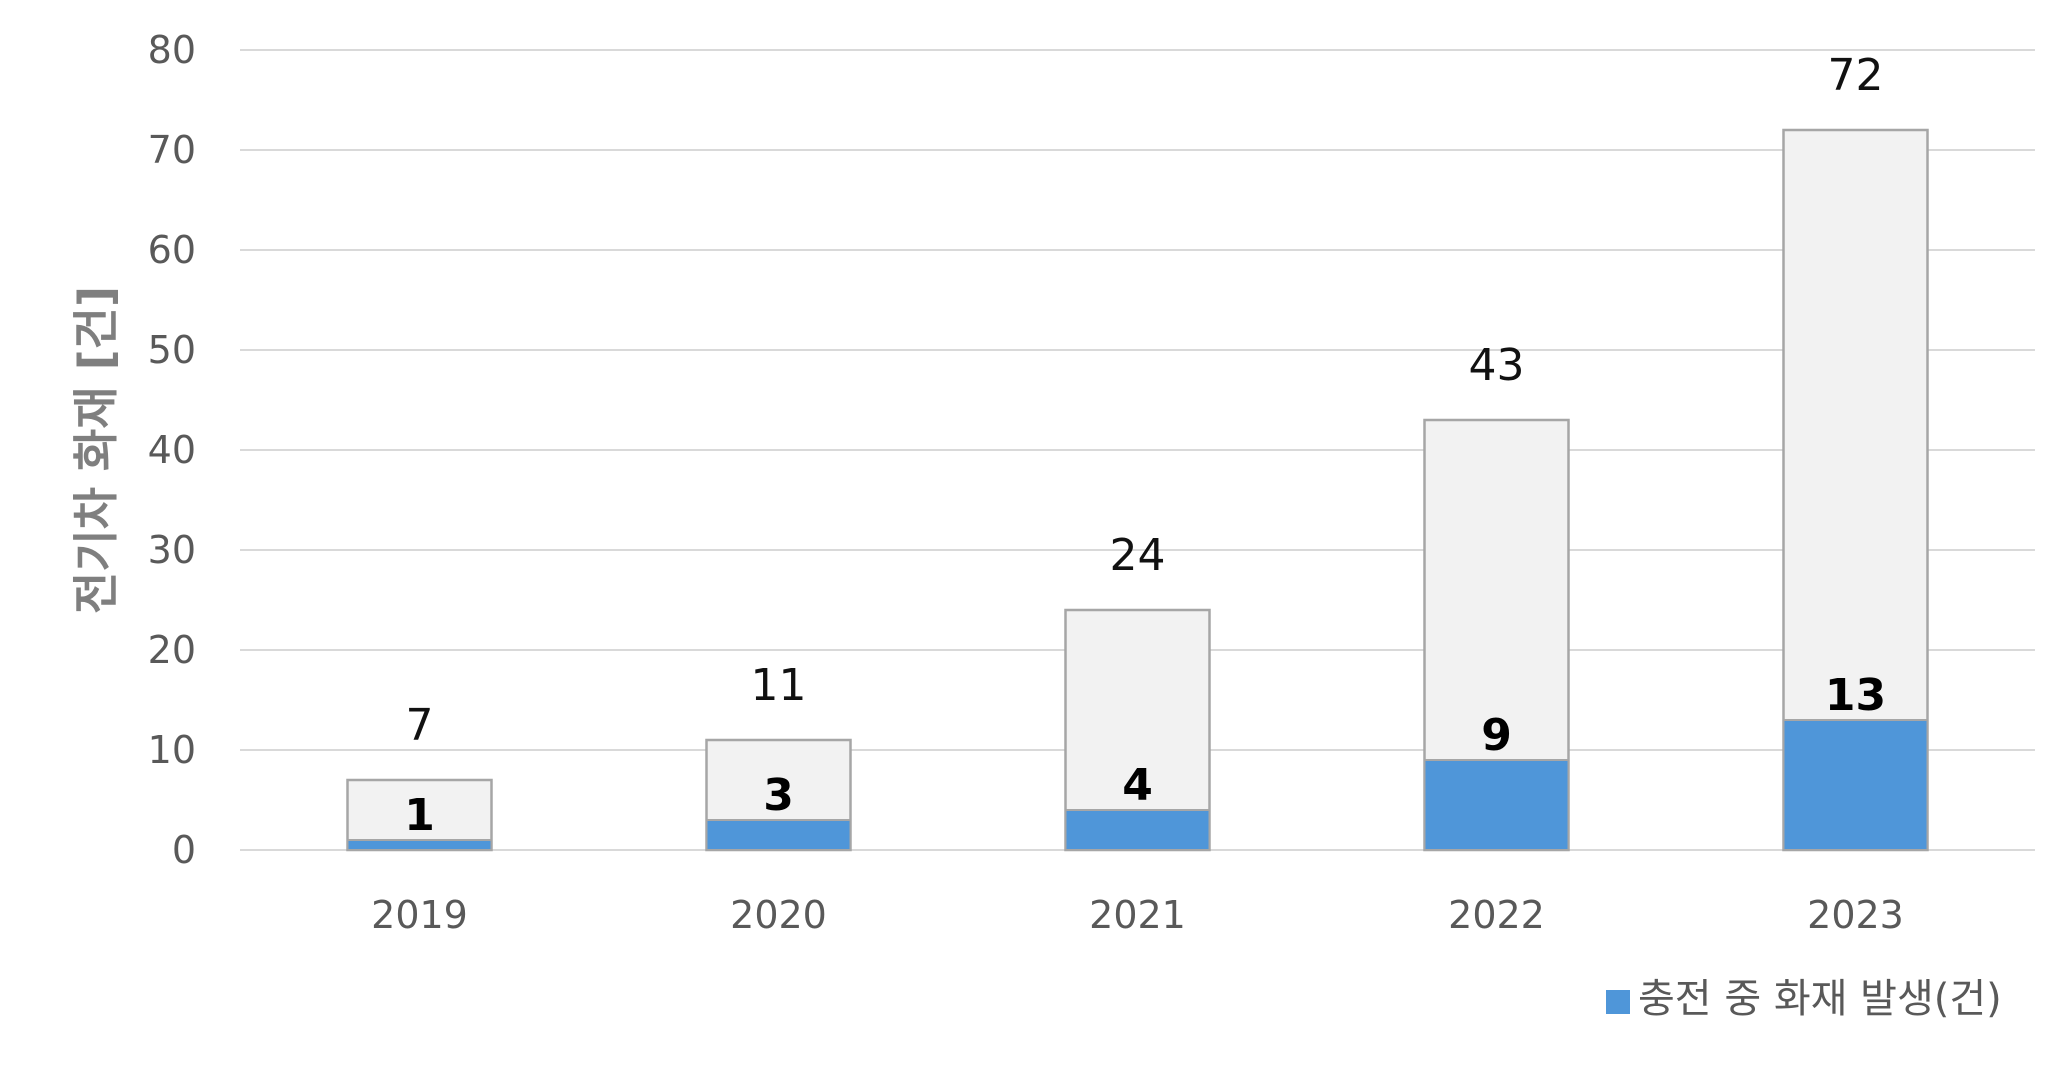  What do you see at coordinates (419, 915) in the screenshot?
I see `x-tick-label-2019: 2019` at bounding box center [419, 915].